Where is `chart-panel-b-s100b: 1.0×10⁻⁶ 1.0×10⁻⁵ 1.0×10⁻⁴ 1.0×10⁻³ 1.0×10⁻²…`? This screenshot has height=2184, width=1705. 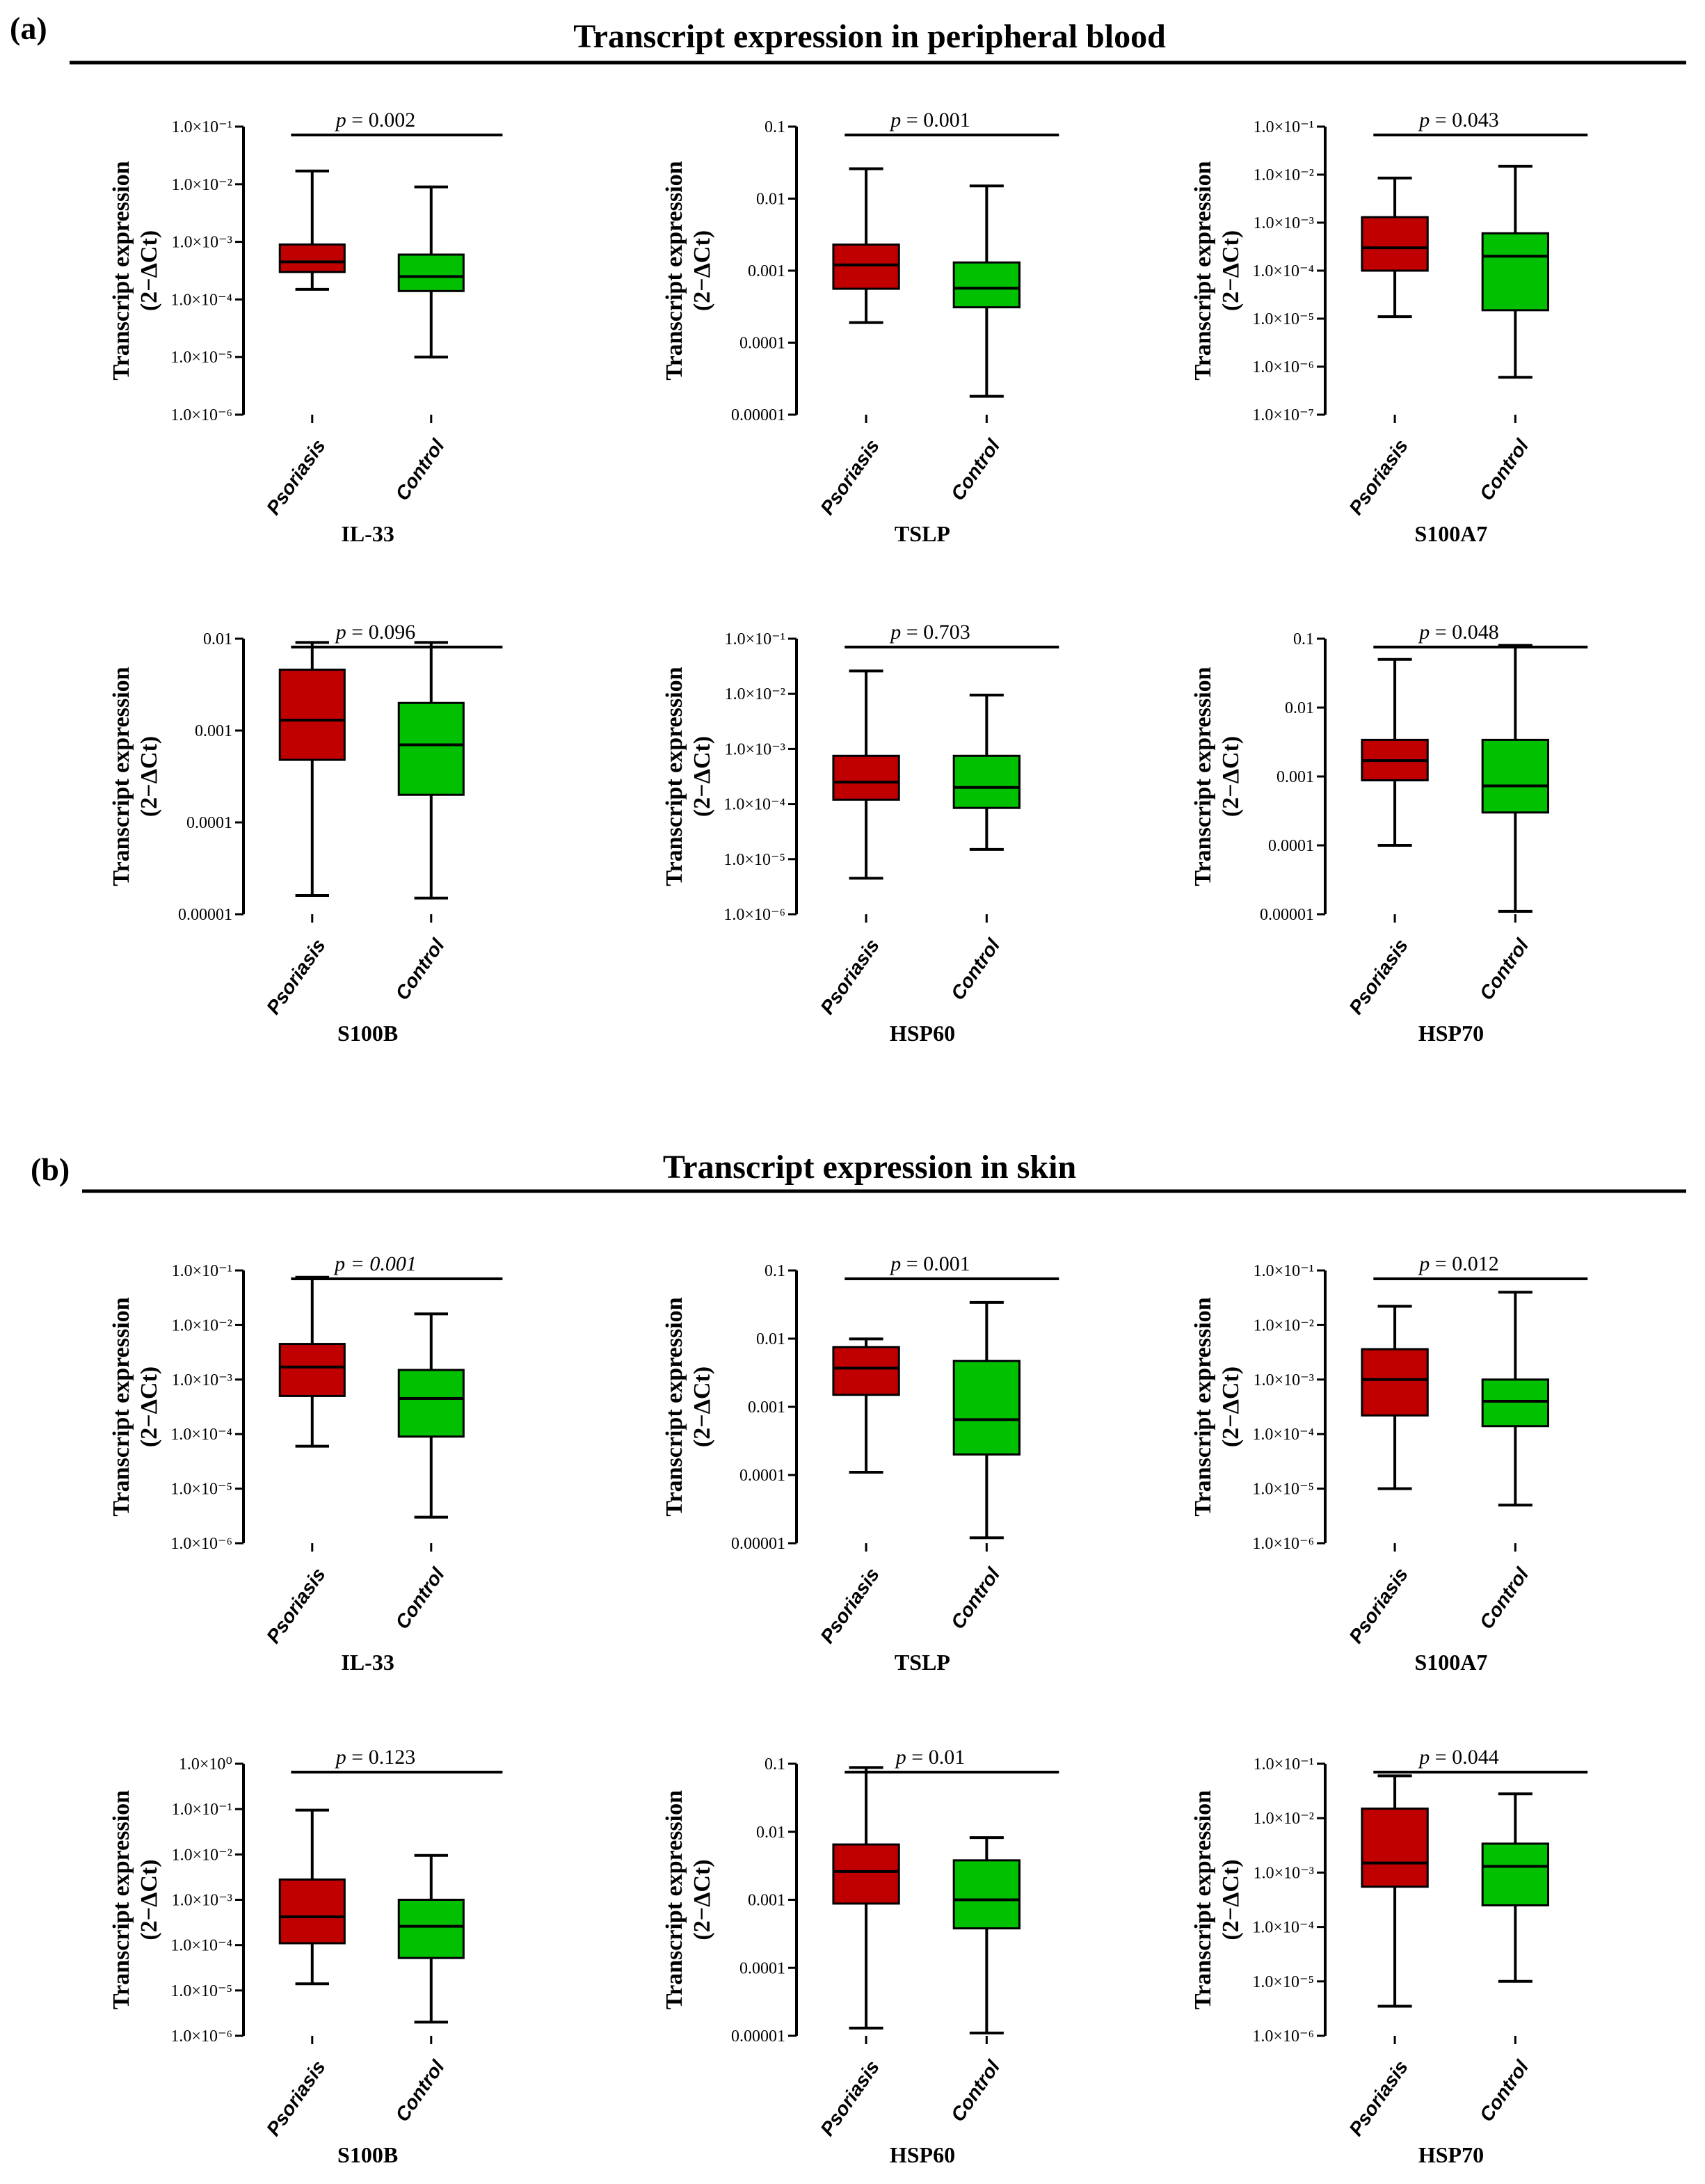
chart-panel-b-s100b: 1.0×10⁻⁶ 1.0×10⁻⁵ 1.0×10⁻⁴ 1.0×10⁻³ 1.0×10⁻²… is located at coordinates (306, 1957).